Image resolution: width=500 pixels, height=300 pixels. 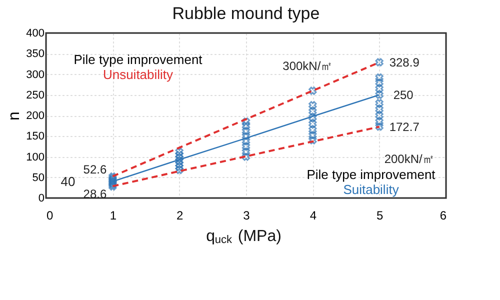 I want to click on annotation: 52.6, so click(x=95, y=169).